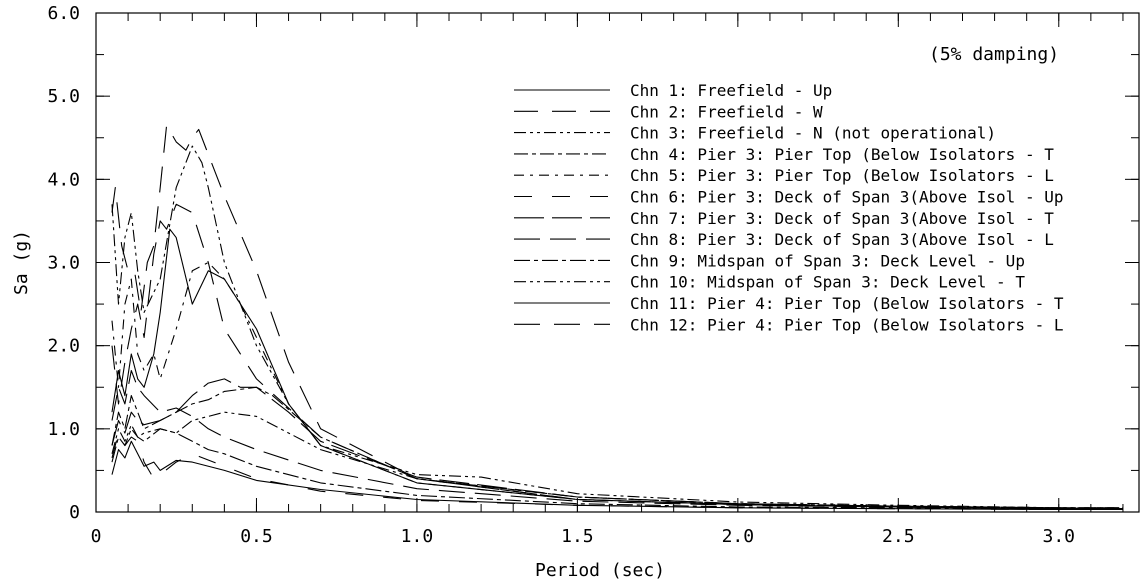 The image size is (1140, 583). Describe the element at coordinates (21, 262) in the screenshot. I see `y-axis-label: Sa (g)` at that location.